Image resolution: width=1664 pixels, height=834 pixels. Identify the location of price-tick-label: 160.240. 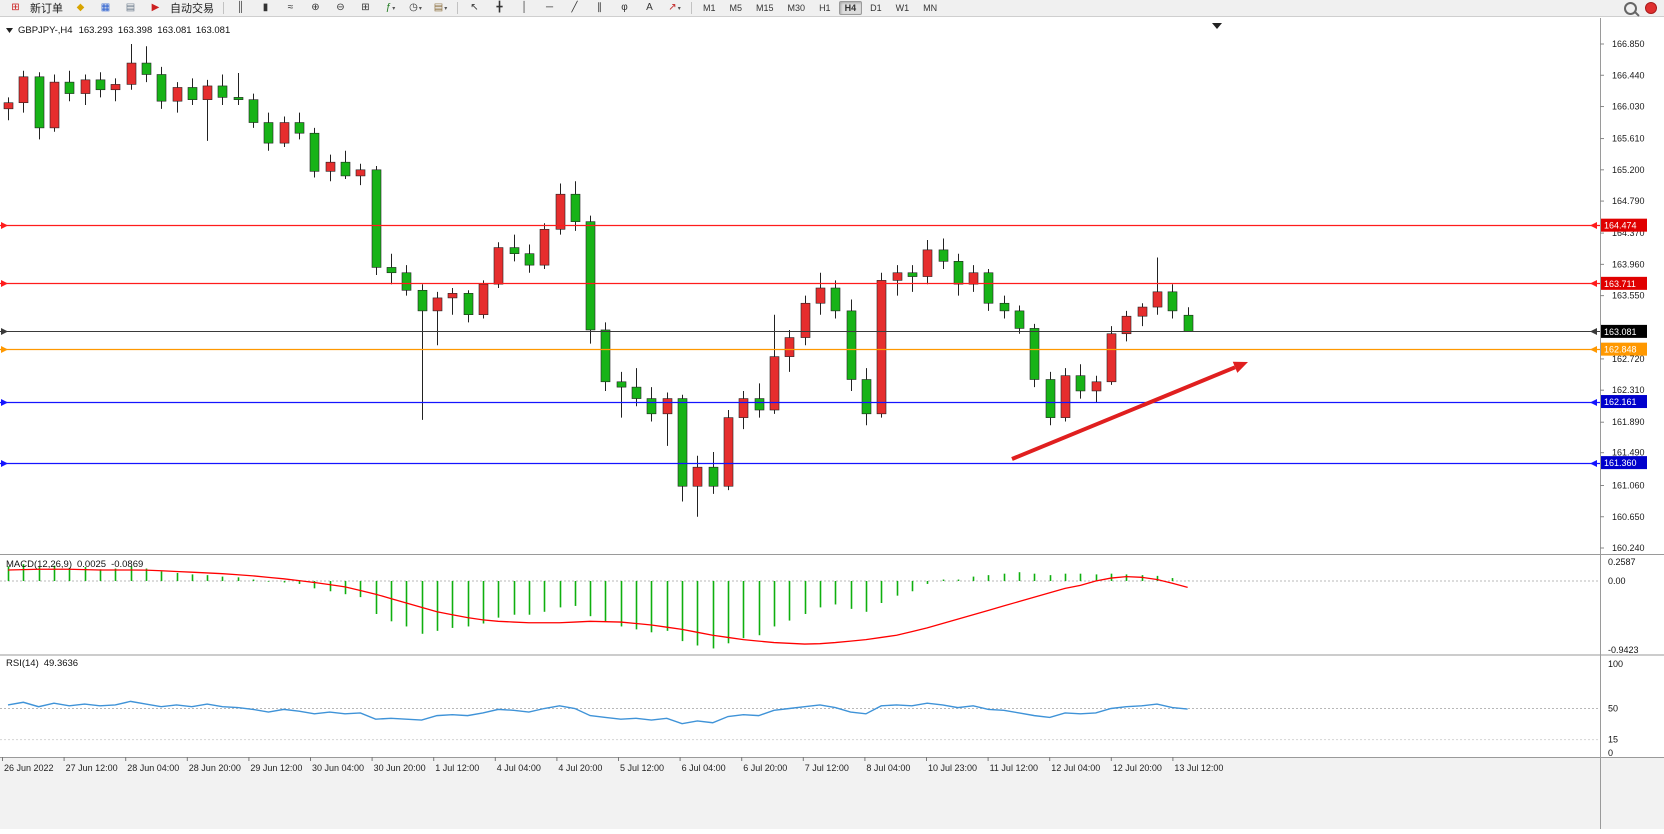
(1628, 548).